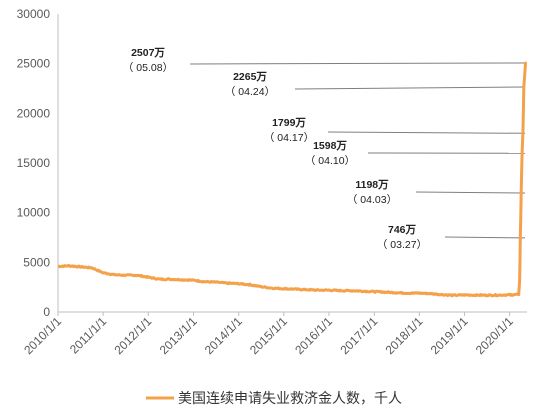  I want to click on annotation-date: （ 05.08）, so click(148, 68).